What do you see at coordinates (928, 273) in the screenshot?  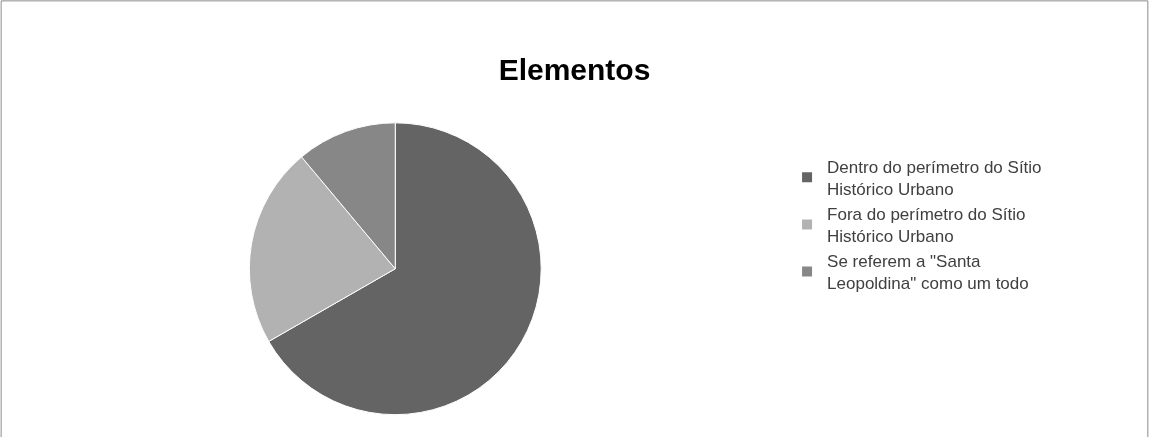 I see `legend-label: Se referem a "Santa Leopoldina" como um todo` at bounding box center [928, 273].